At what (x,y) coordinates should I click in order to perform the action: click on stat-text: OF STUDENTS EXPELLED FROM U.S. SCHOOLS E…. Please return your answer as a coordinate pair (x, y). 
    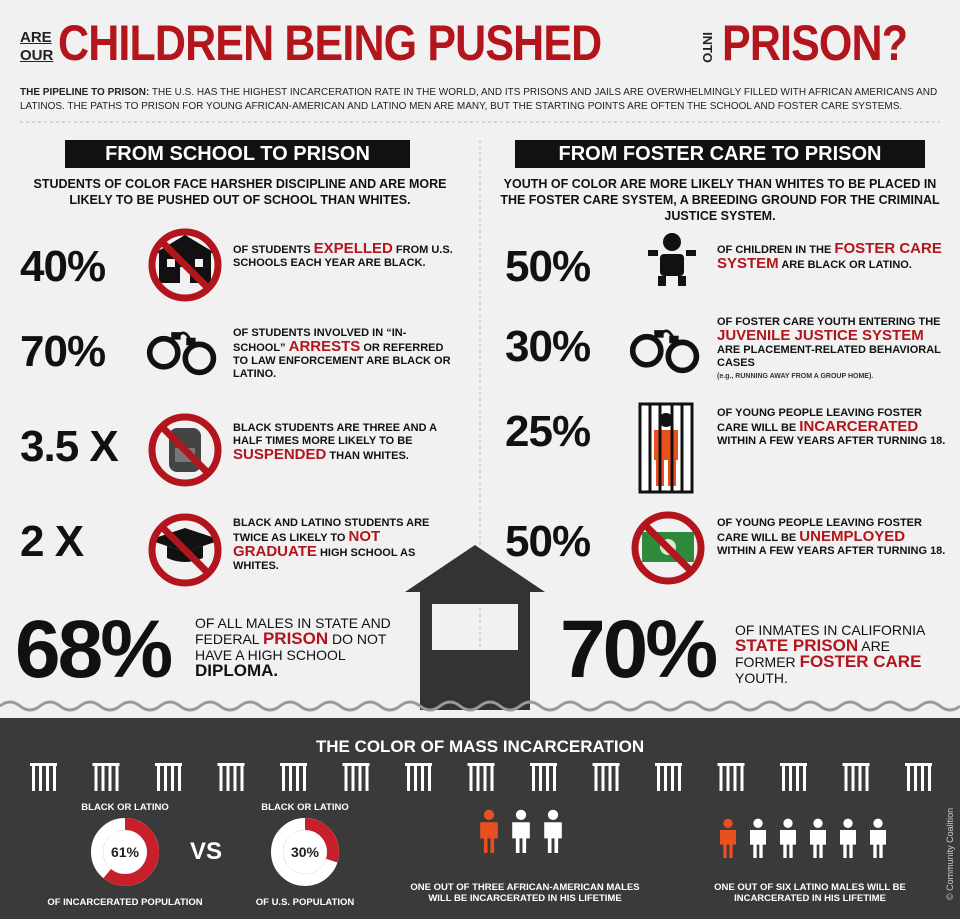
    Looking at the image, I should click on (343, 255).